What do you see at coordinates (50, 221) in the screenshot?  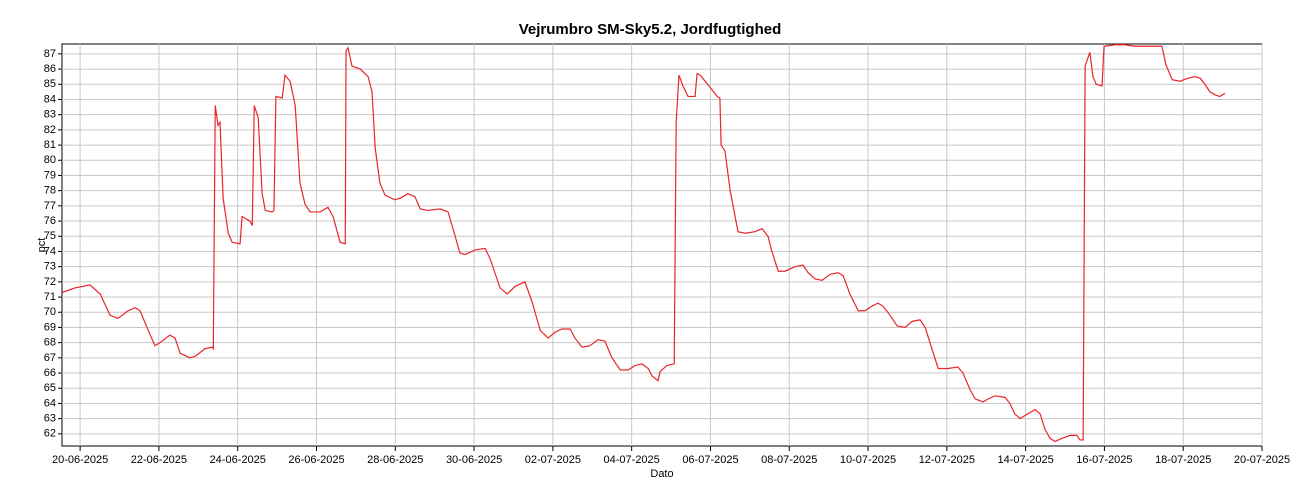 I see `y-tick-label: 76` at bounding box center [50, 221].